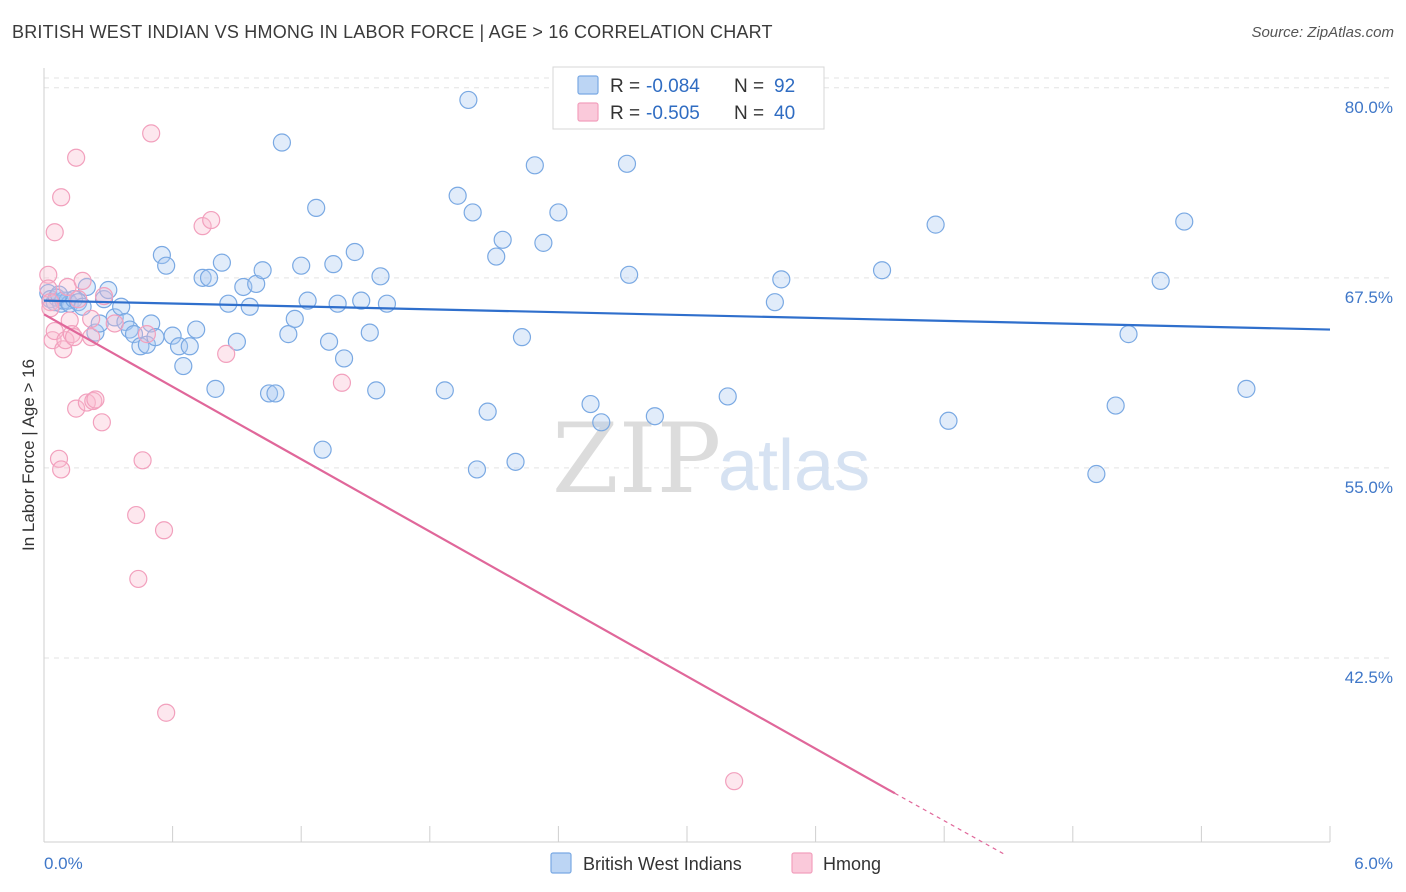  What do you see at coordinates (673, 113) in the screenshot?
I see `legend-r-value-2: -0.505` at bounding box center [673, 113].